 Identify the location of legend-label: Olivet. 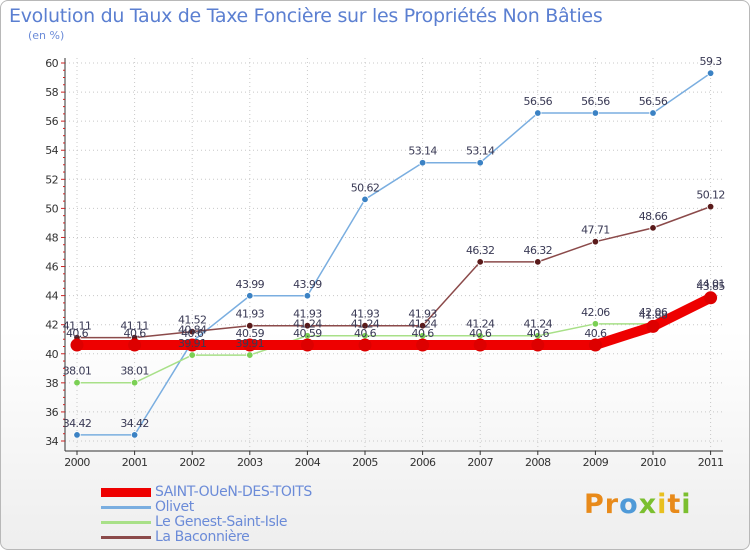
(174, 507).